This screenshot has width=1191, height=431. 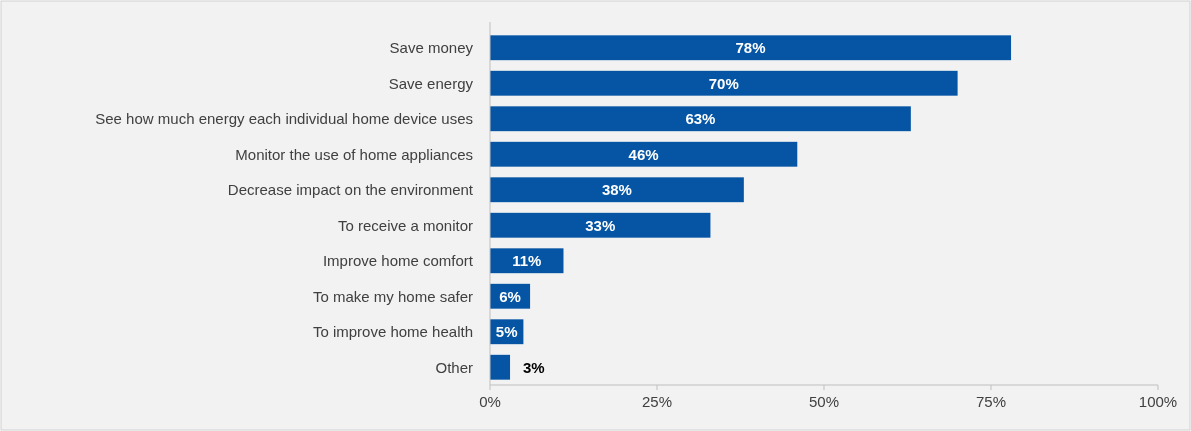 I want to click on y-tick-label: Improve home comfort, so click(x=398, y=260).